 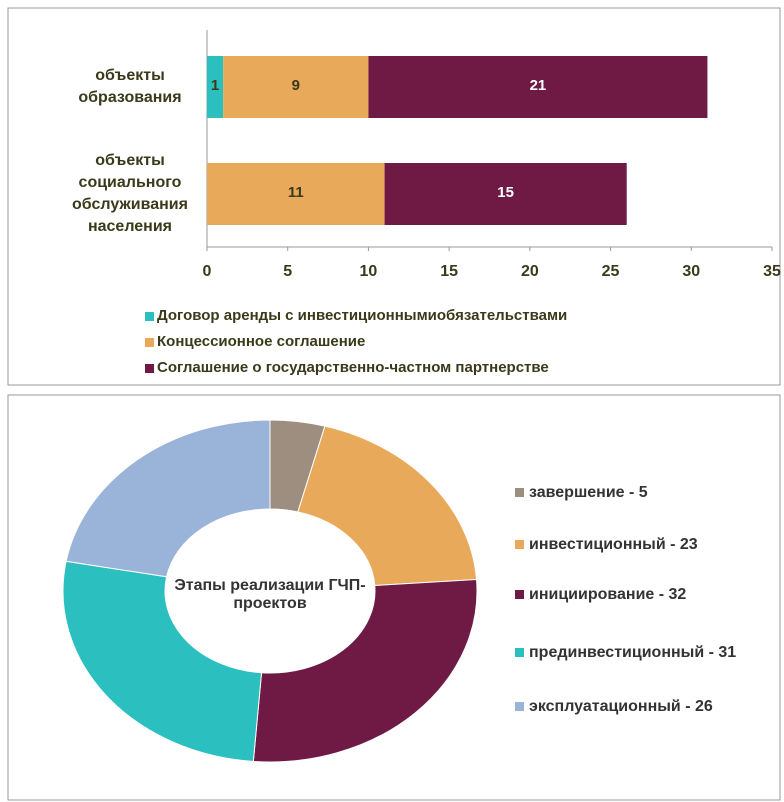 I want to click on legend-label: прединвестиционный - 31, so click(x=633, y=652).